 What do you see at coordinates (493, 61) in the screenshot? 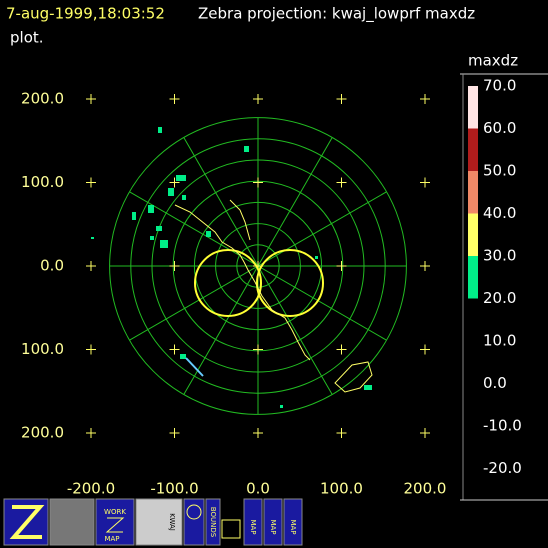
I see `colorbar-title: maxdz` at bounding box center [493, 61].